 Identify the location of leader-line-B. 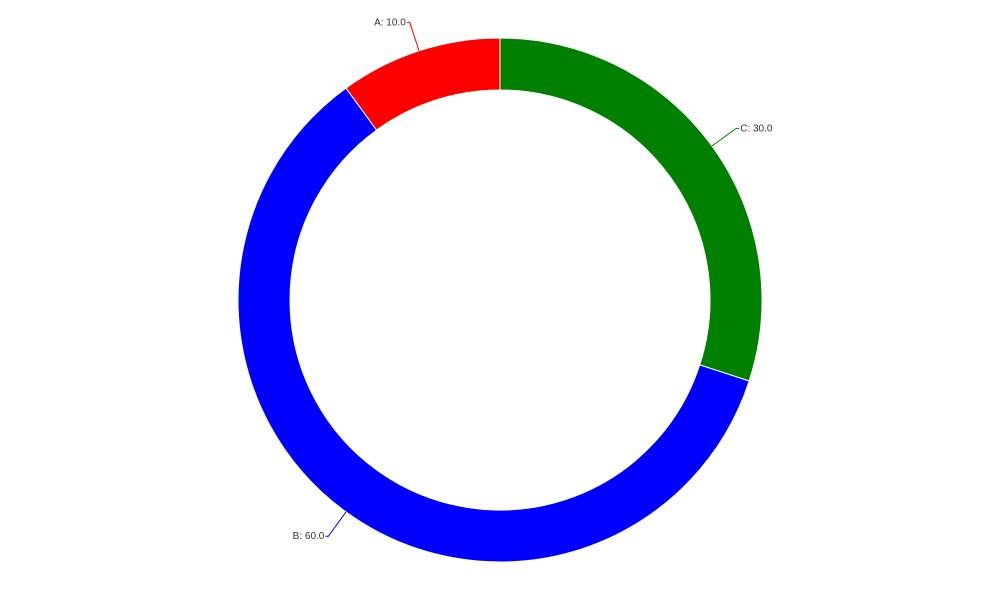
(336, 524).